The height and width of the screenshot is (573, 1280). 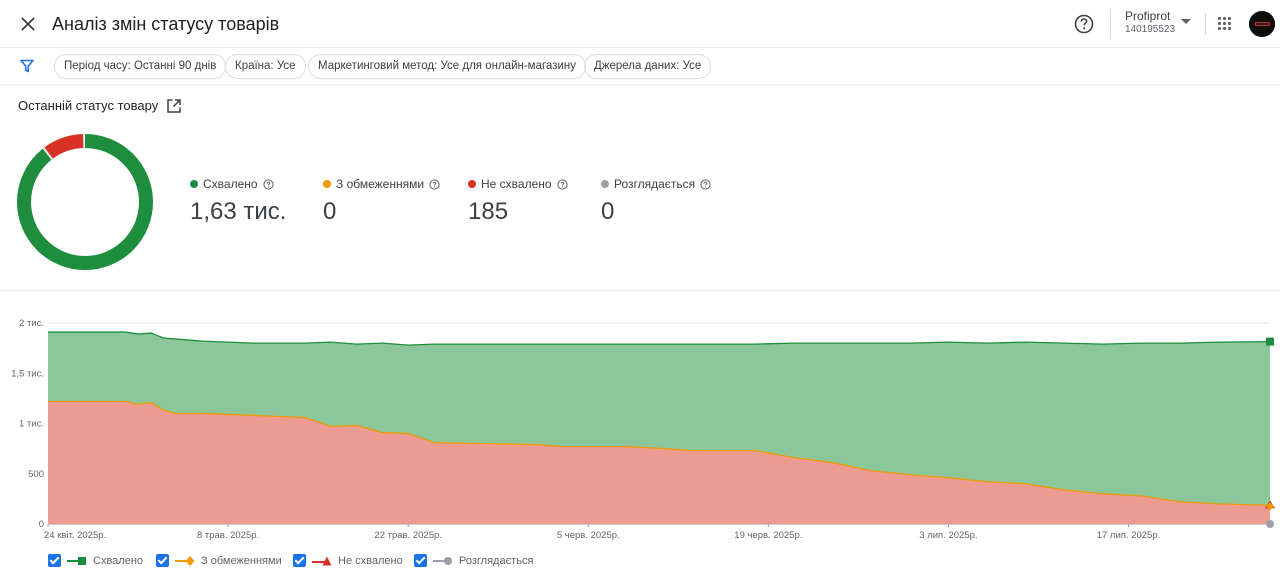 What do you see at coordinates (588, 535) in the screenshot?
I see `x-tick-label: 5 черв. 2025р.` at bounding box center [588, 535].